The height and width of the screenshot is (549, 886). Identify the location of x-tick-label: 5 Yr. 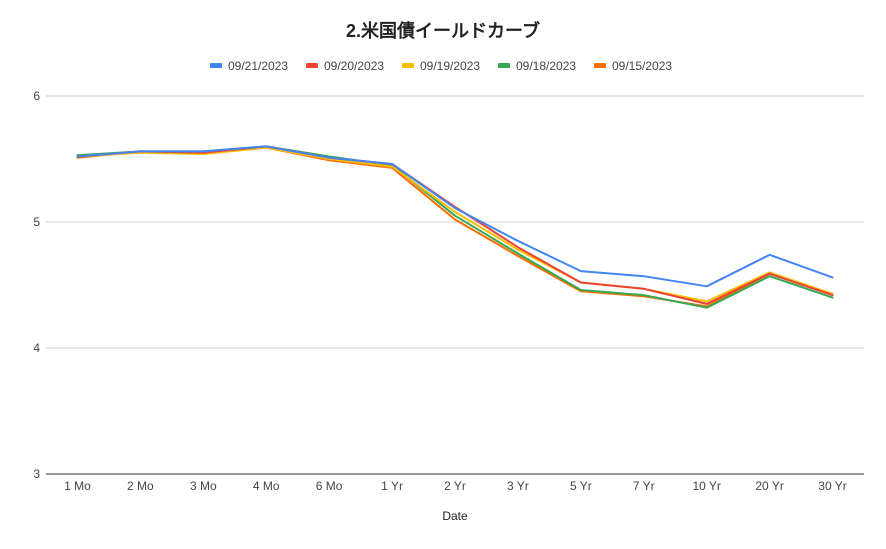
(581, 486).